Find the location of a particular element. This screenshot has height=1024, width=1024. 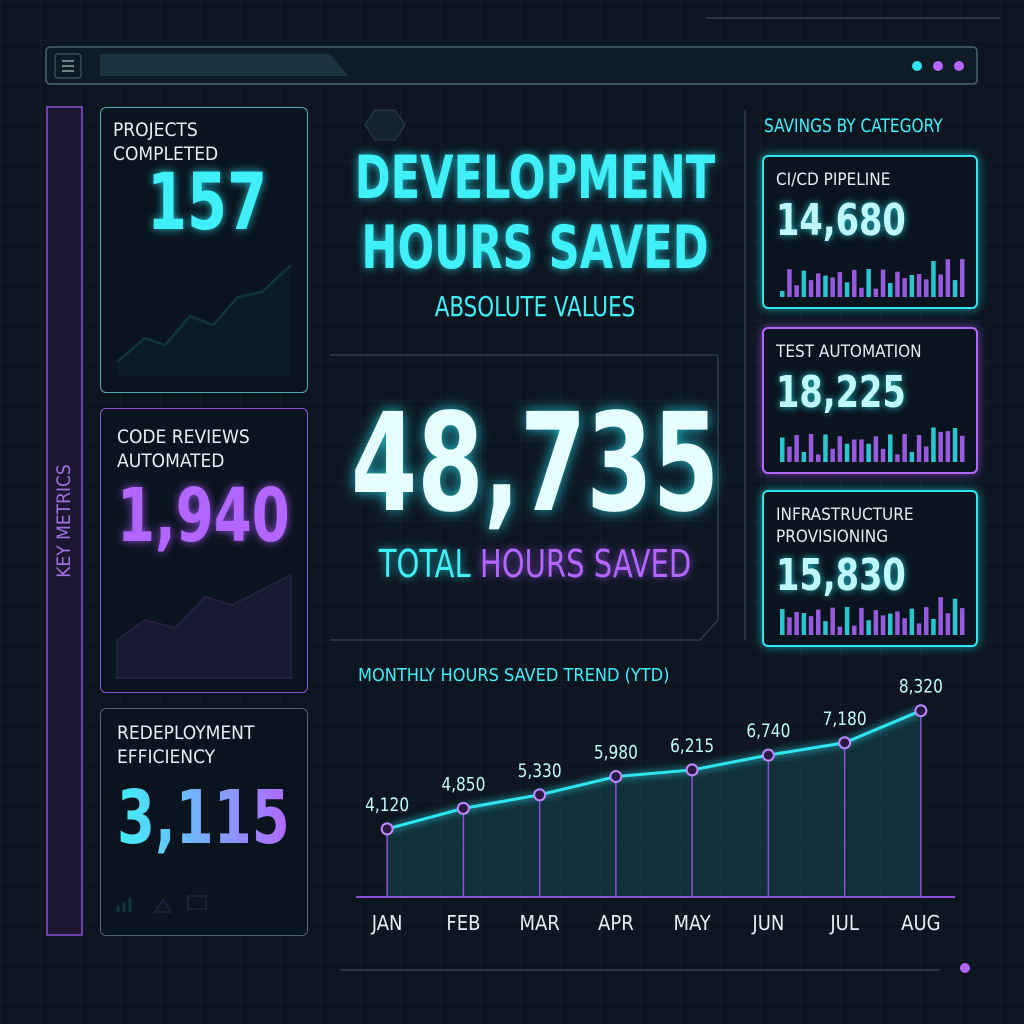

menu-icon is located at coordinates (68, 66).